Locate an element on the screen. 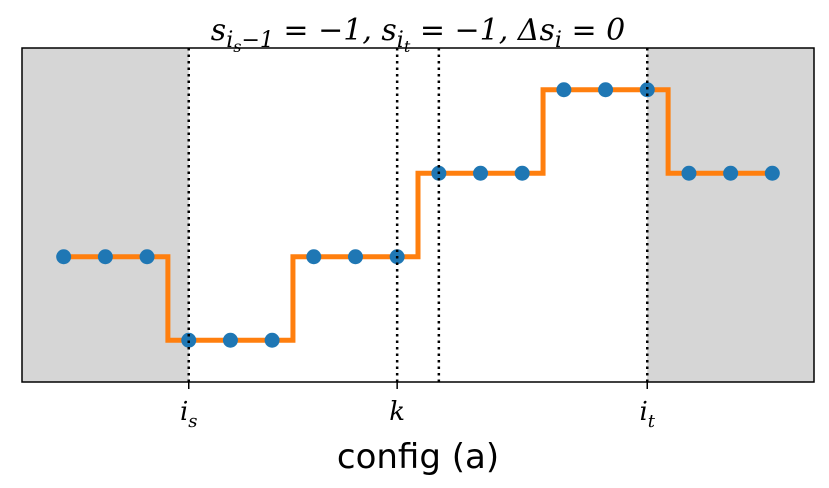 The width and height of the screenshot is (829, 488). title-part: −1 is located at coordinates (257, 40).